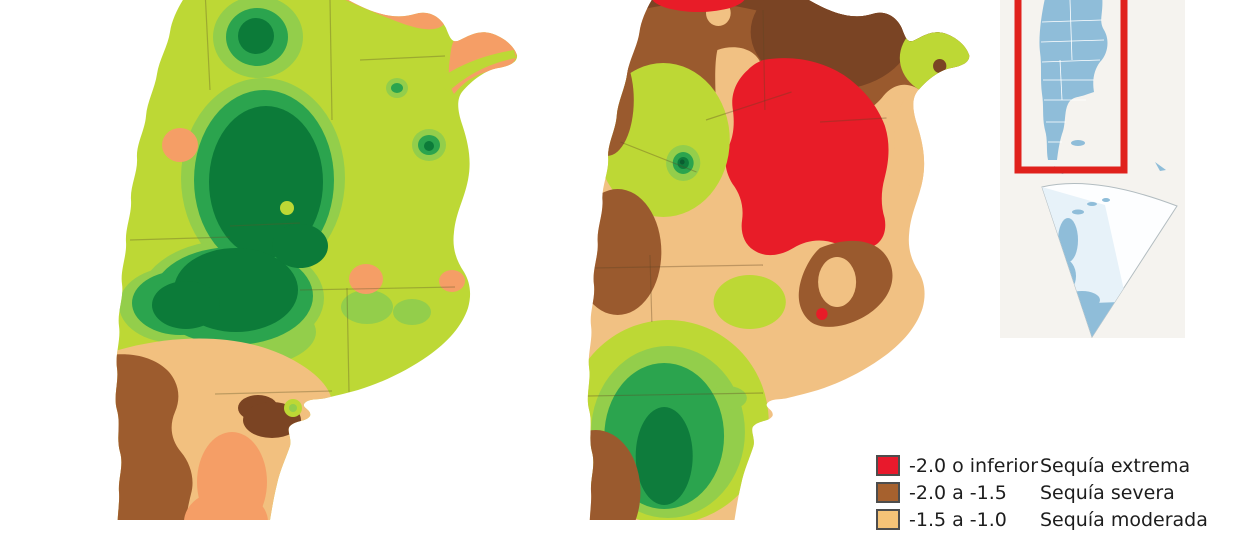  I want to click on legend-label-extreme: Sequía extrema, so click(1115, 465).